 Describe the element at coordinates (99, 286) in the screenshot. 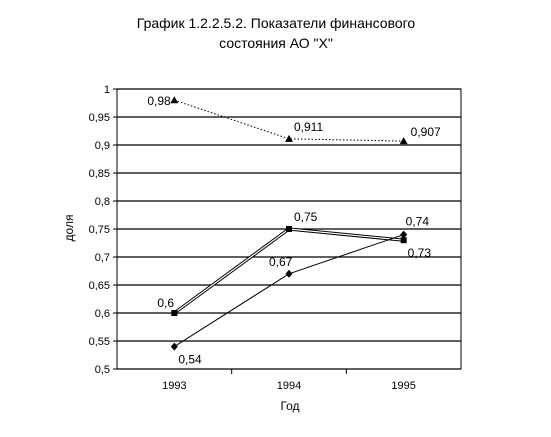

I see `y-tick-label: 0,65` at that location.